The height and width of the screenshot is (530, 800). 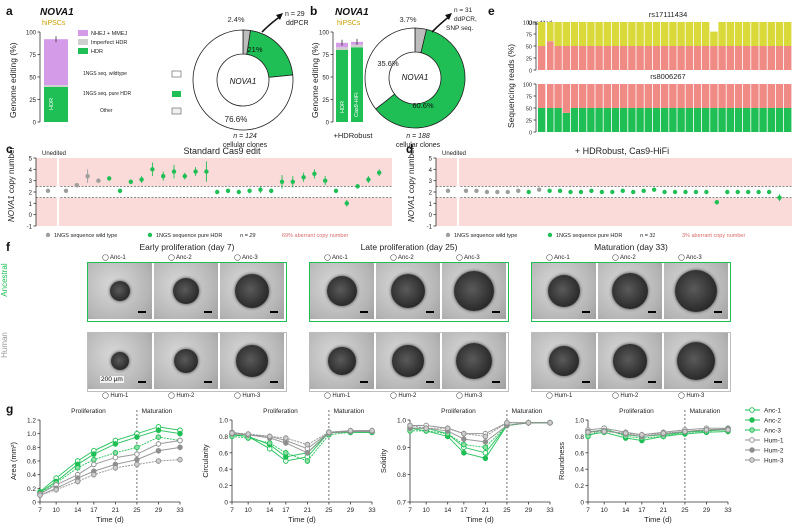 What do you see at coordinates (464, 510) in the screenshot?
I see `g-x-tick-label: 17` at bounding box center [464, 510].